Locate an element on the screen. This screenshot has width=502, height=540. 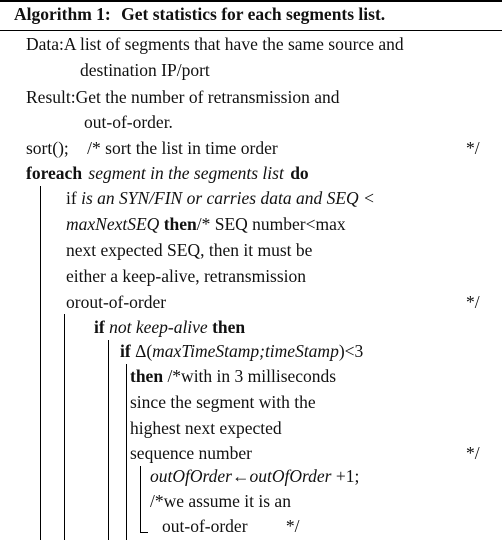
do-keyword: do is located at coordinates (299, 173).